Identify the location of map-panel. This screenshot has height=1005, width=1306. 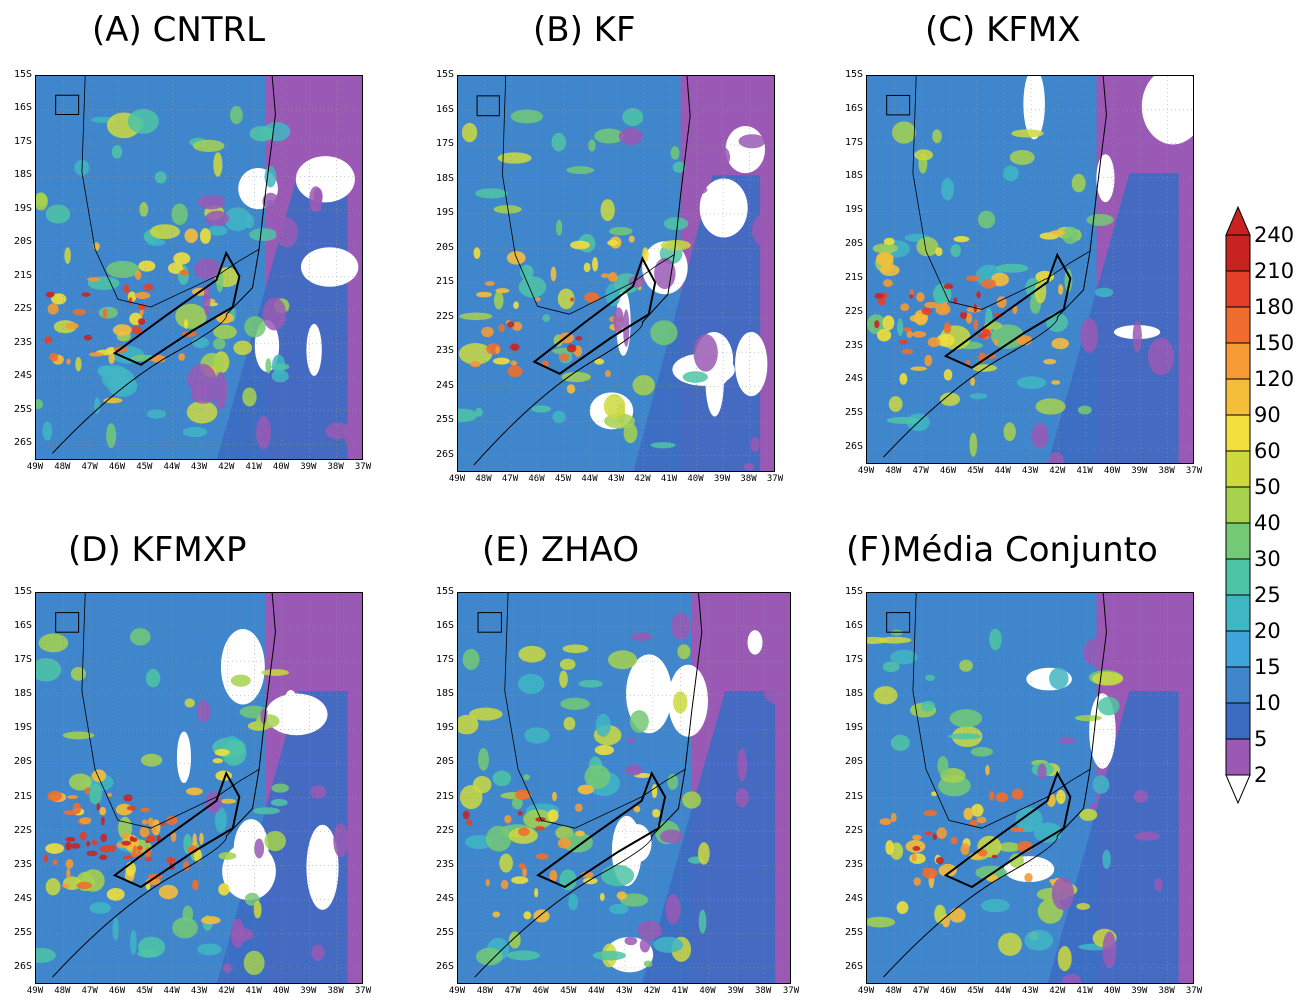
(1030, 788).